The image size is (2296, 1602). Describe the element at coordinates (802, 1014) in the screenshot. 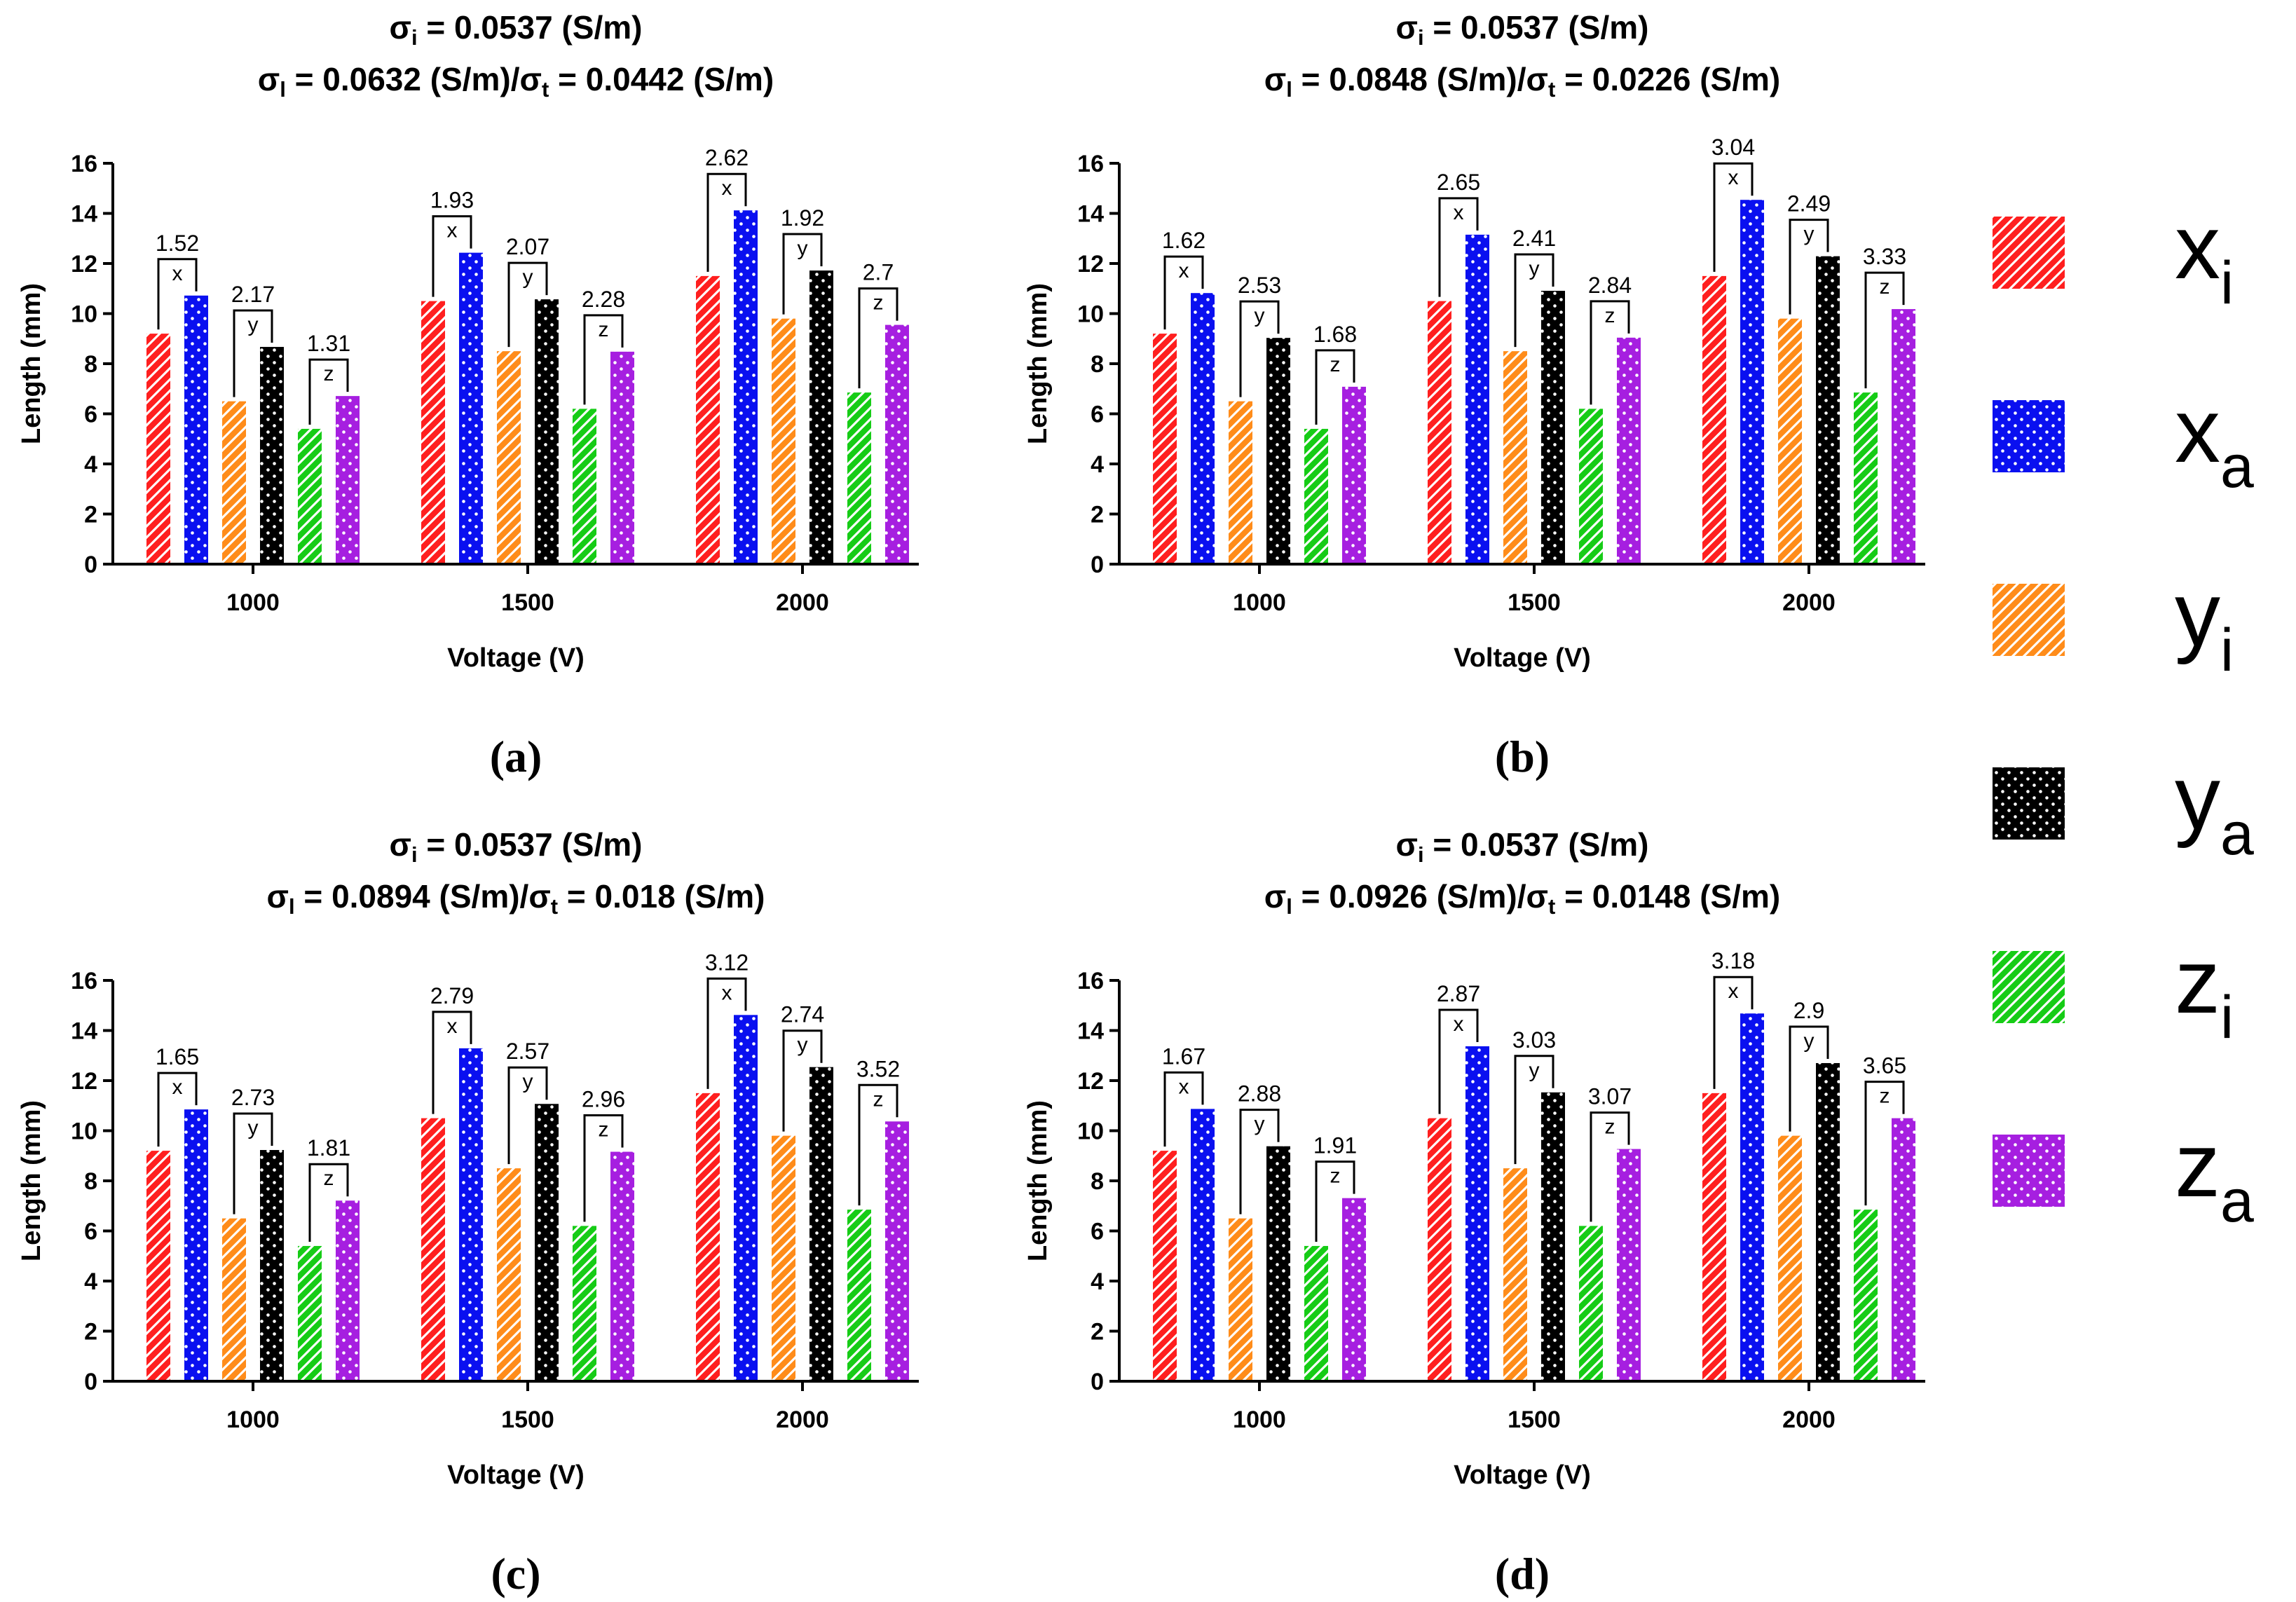

I see `difference-label-y-2000: 2.74` at that location.